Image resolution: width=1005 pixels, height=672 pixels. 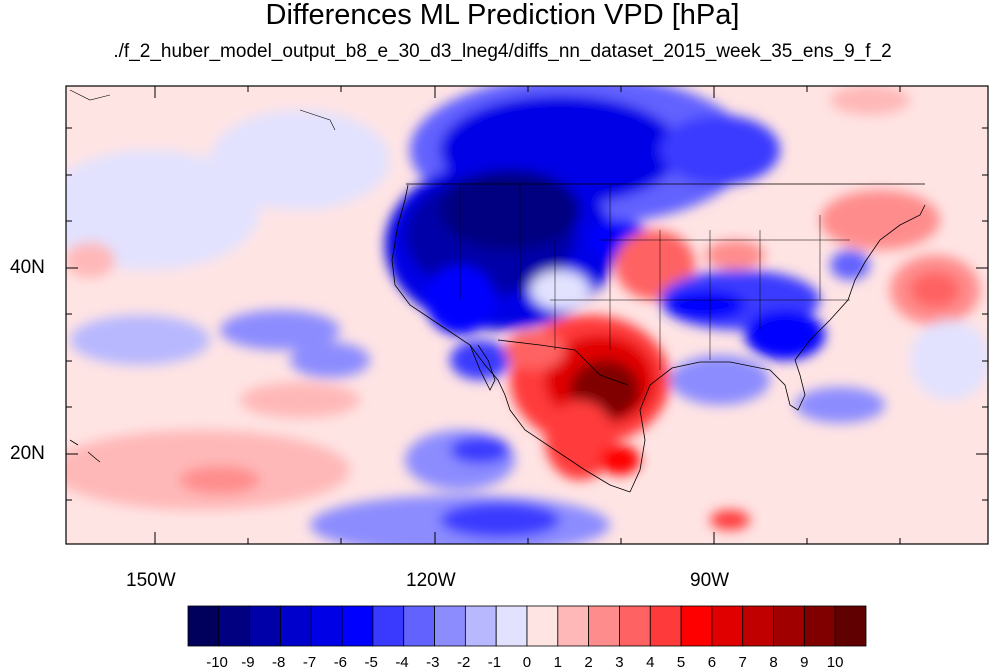 I want to click on chart-title: Differences ML Prediction VPD [hPa], so click(x=502, y=15).